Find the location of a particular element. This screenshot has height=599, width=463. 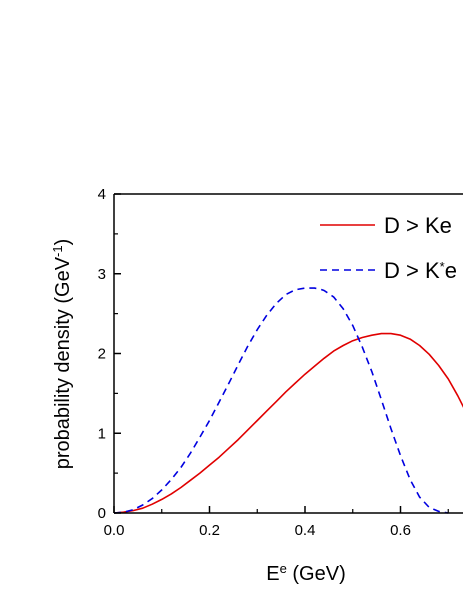

y-axis-title: probability density (GeV-1) is located at coordinates (62, 354).